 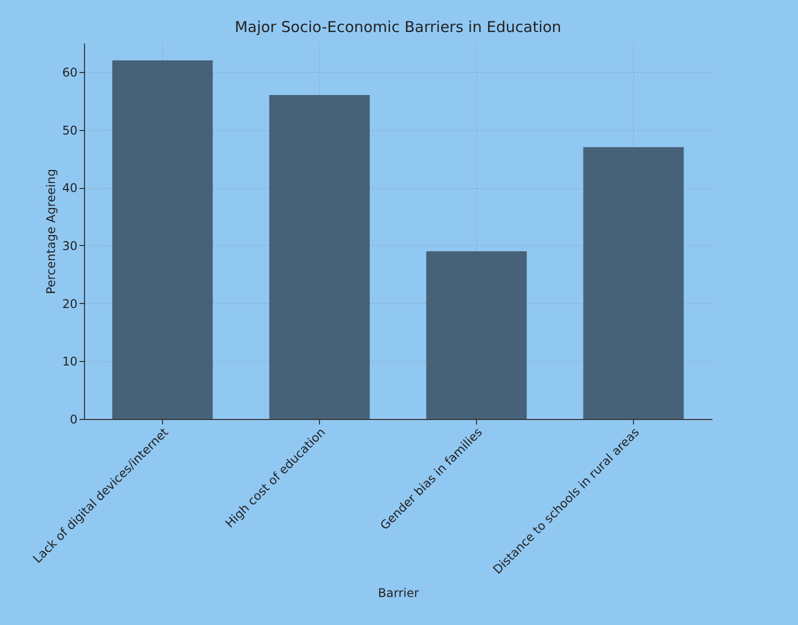 What do you see at coordinates (399, 593) in the screenshot?
I see `x-axis-title: Barrier` at bounding box center [399, 593].